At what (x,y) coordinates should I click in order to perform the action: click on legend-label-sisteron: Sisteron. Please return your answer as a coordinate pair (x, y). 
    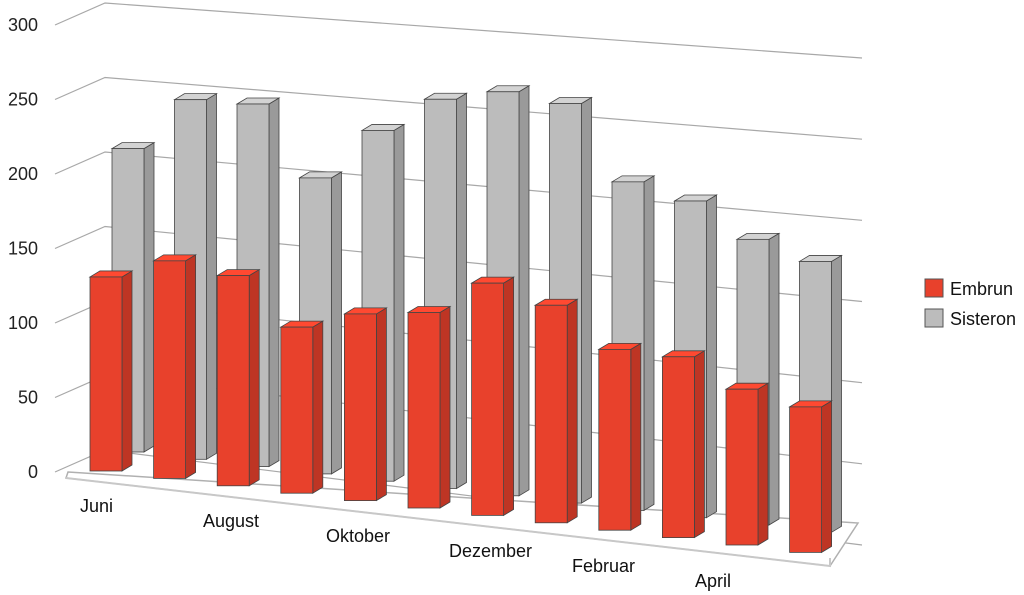
    Looking at the image, I should click on (983, 319).